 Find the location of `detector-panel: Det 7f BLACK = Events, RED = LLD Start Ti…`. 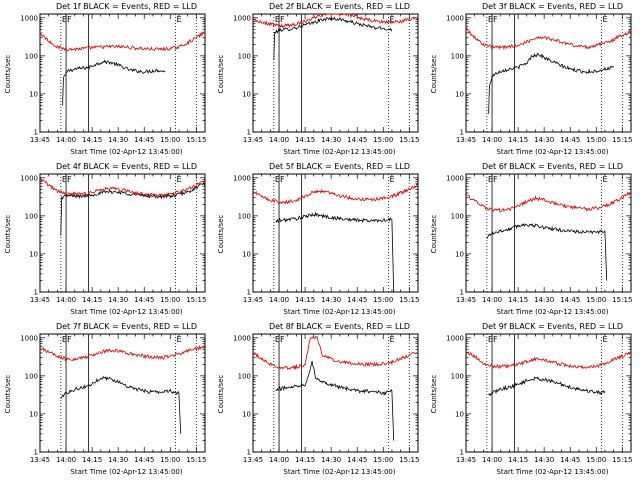

detector-panel: Det 7f BLACK = Events, RED = LLD Start Ti… is located at coordinates (106, 400).